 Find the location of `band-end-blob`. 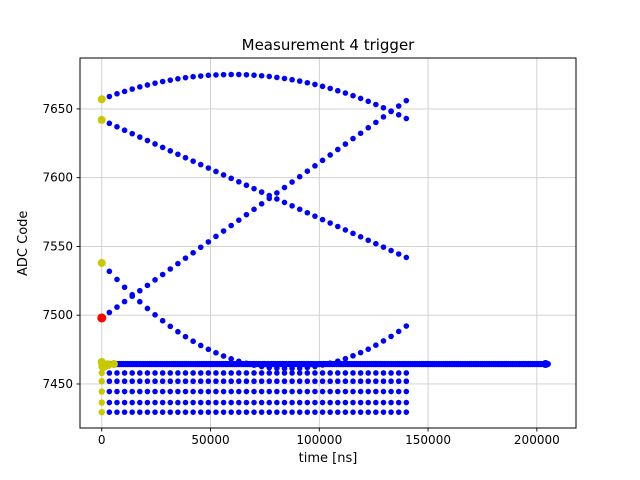

band-end-blob is located at coordinates (545, 364).